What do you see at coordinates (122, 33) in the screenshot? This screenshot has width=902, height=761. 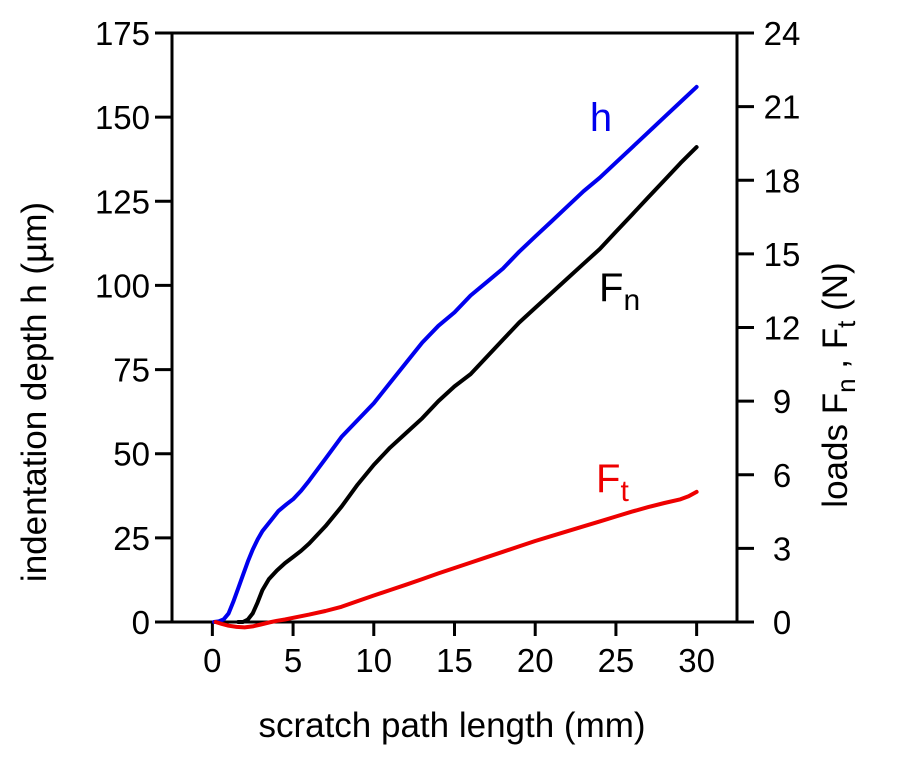 I see `y-left-tick-label: 175` at bounding box center [122, 33].